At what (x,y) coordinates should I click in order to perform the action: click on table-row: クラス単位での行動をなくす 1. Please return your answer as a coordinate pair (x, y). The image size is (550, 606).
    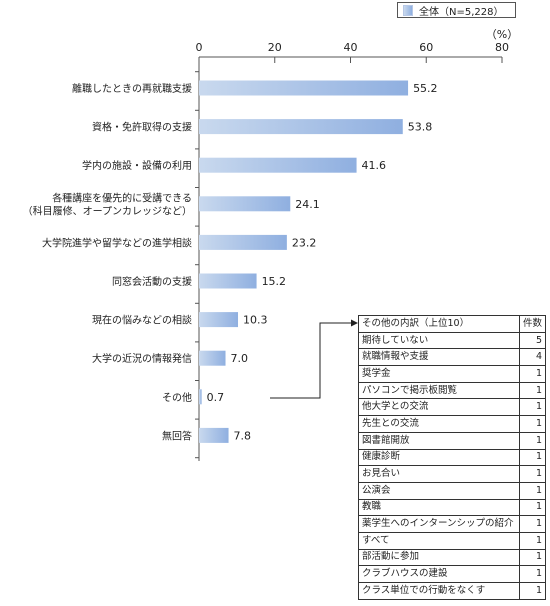
    Looking at the image, I should click on (452, 591).